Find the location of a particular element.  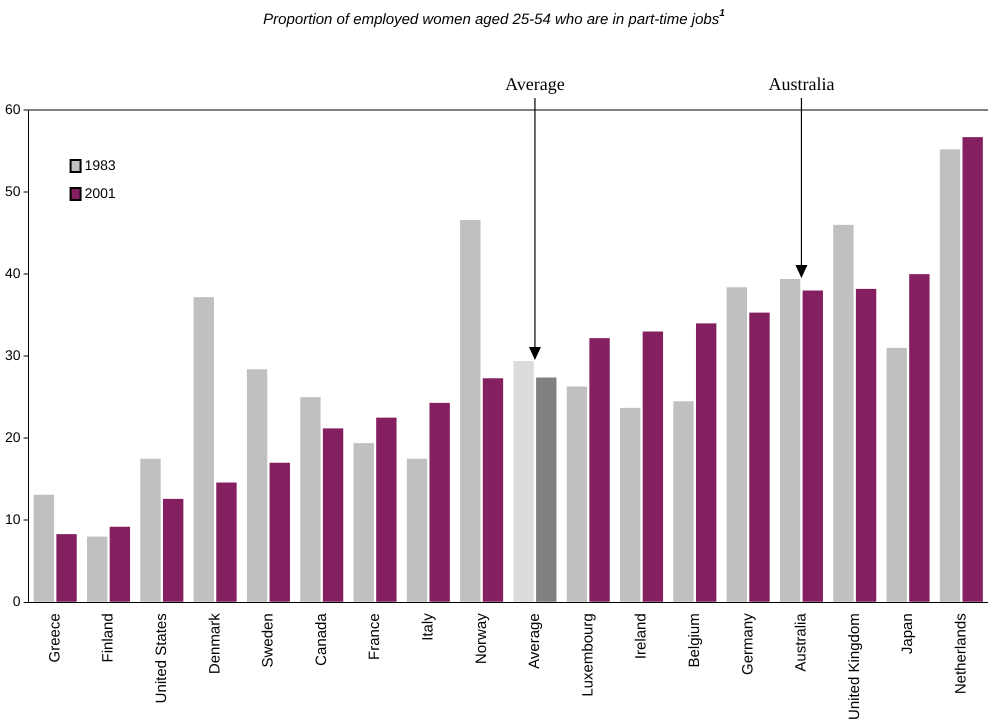

x-tick-label: Luxembourg is located at coordinates (587, 655).